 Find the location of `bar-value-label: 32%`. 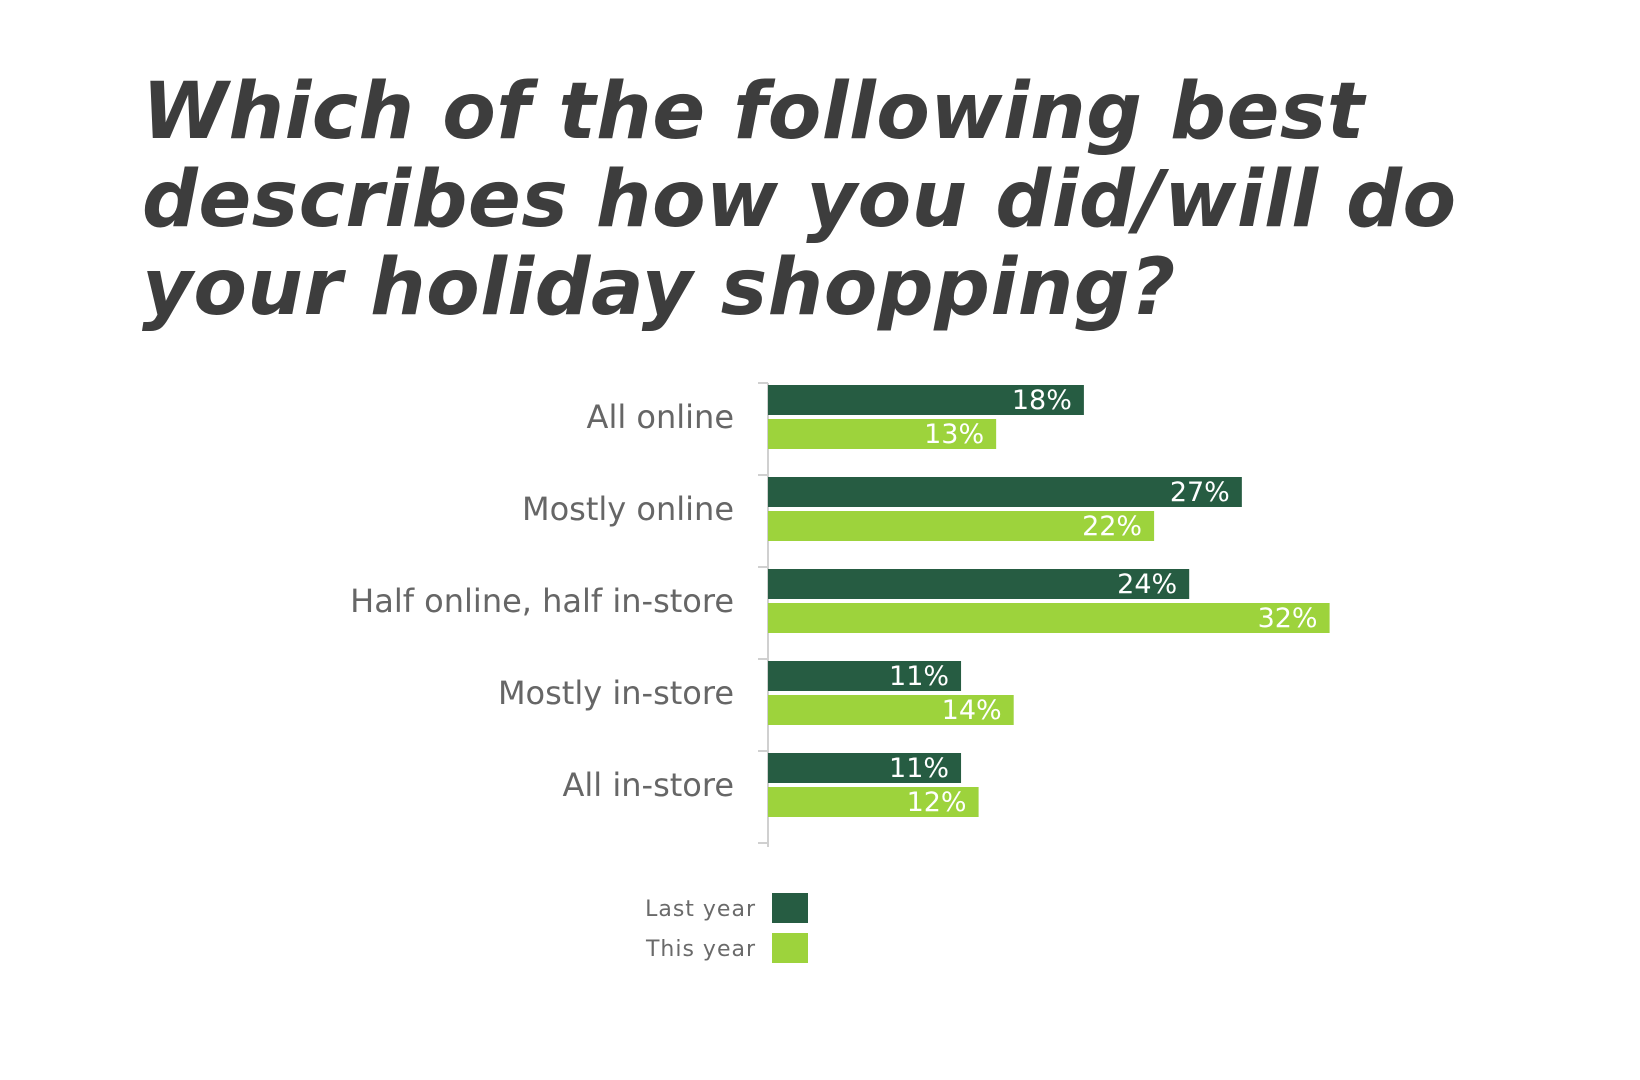

bar-value-label: 32% is located at coordinates (1288, 618).